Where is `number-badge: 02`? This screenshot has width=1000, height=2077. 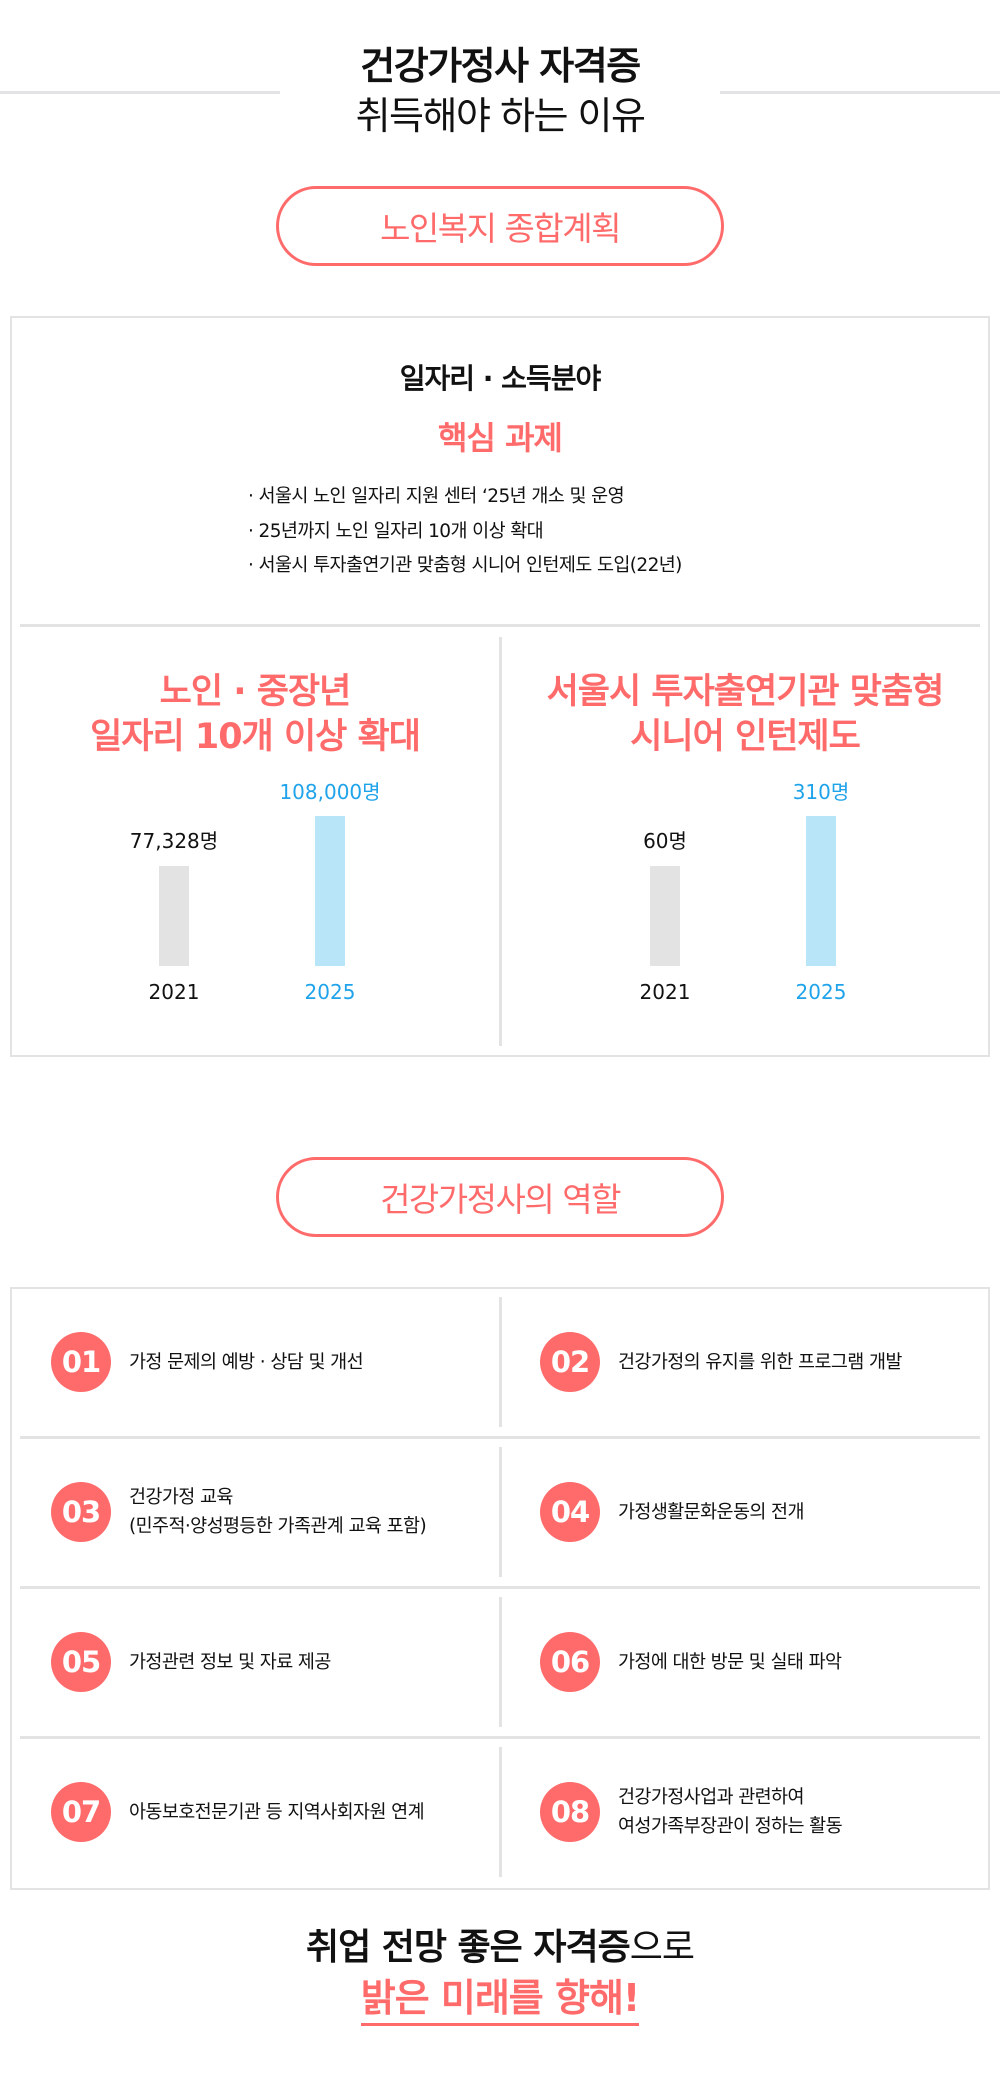
number-badge: 02 is located at coordinates (570, 1362).